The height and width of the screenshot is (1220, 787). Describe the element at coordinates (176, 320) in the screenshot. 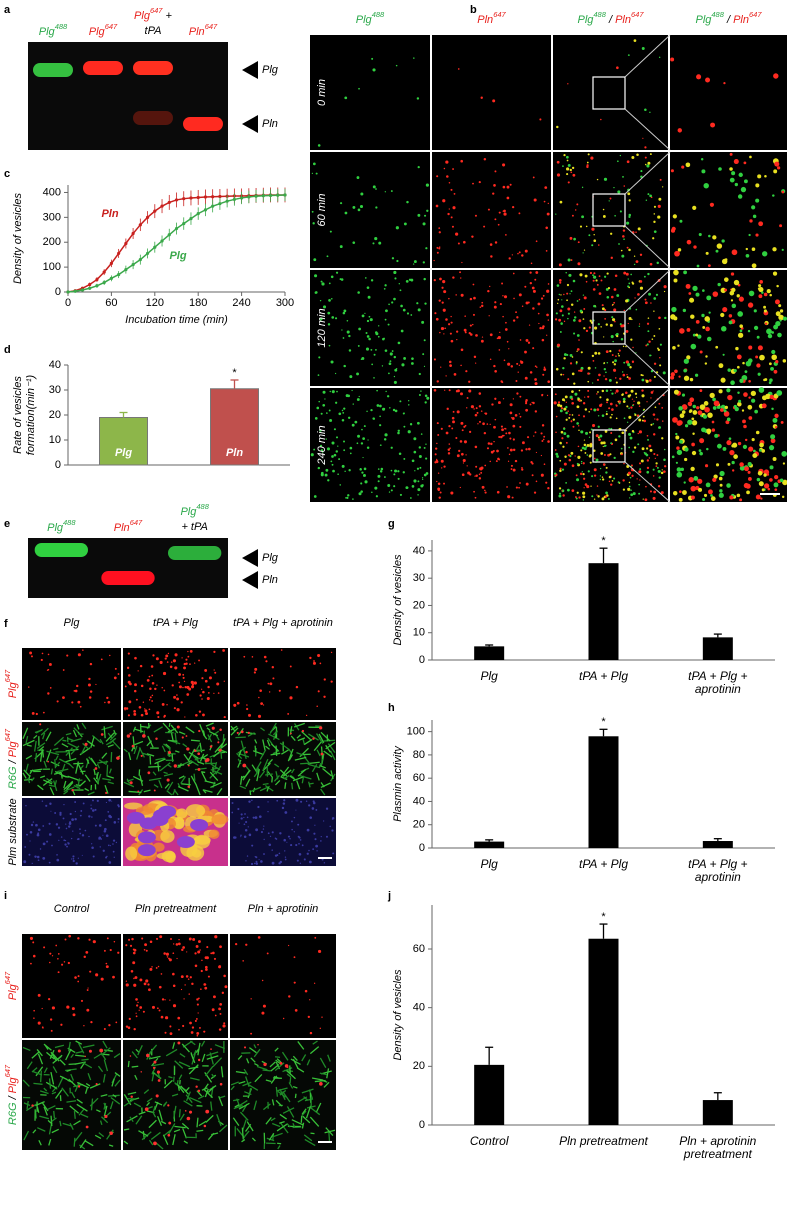

I see `x-axis-label: Incubation time (min)` at that location.